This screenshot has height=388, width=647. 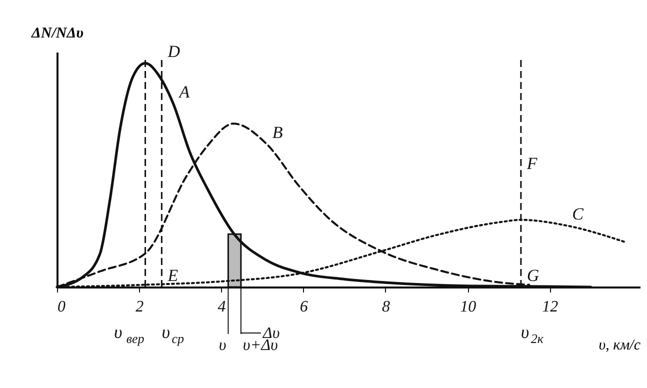 I want to click on x-tick-label: 0, so click(x=62, y=307).